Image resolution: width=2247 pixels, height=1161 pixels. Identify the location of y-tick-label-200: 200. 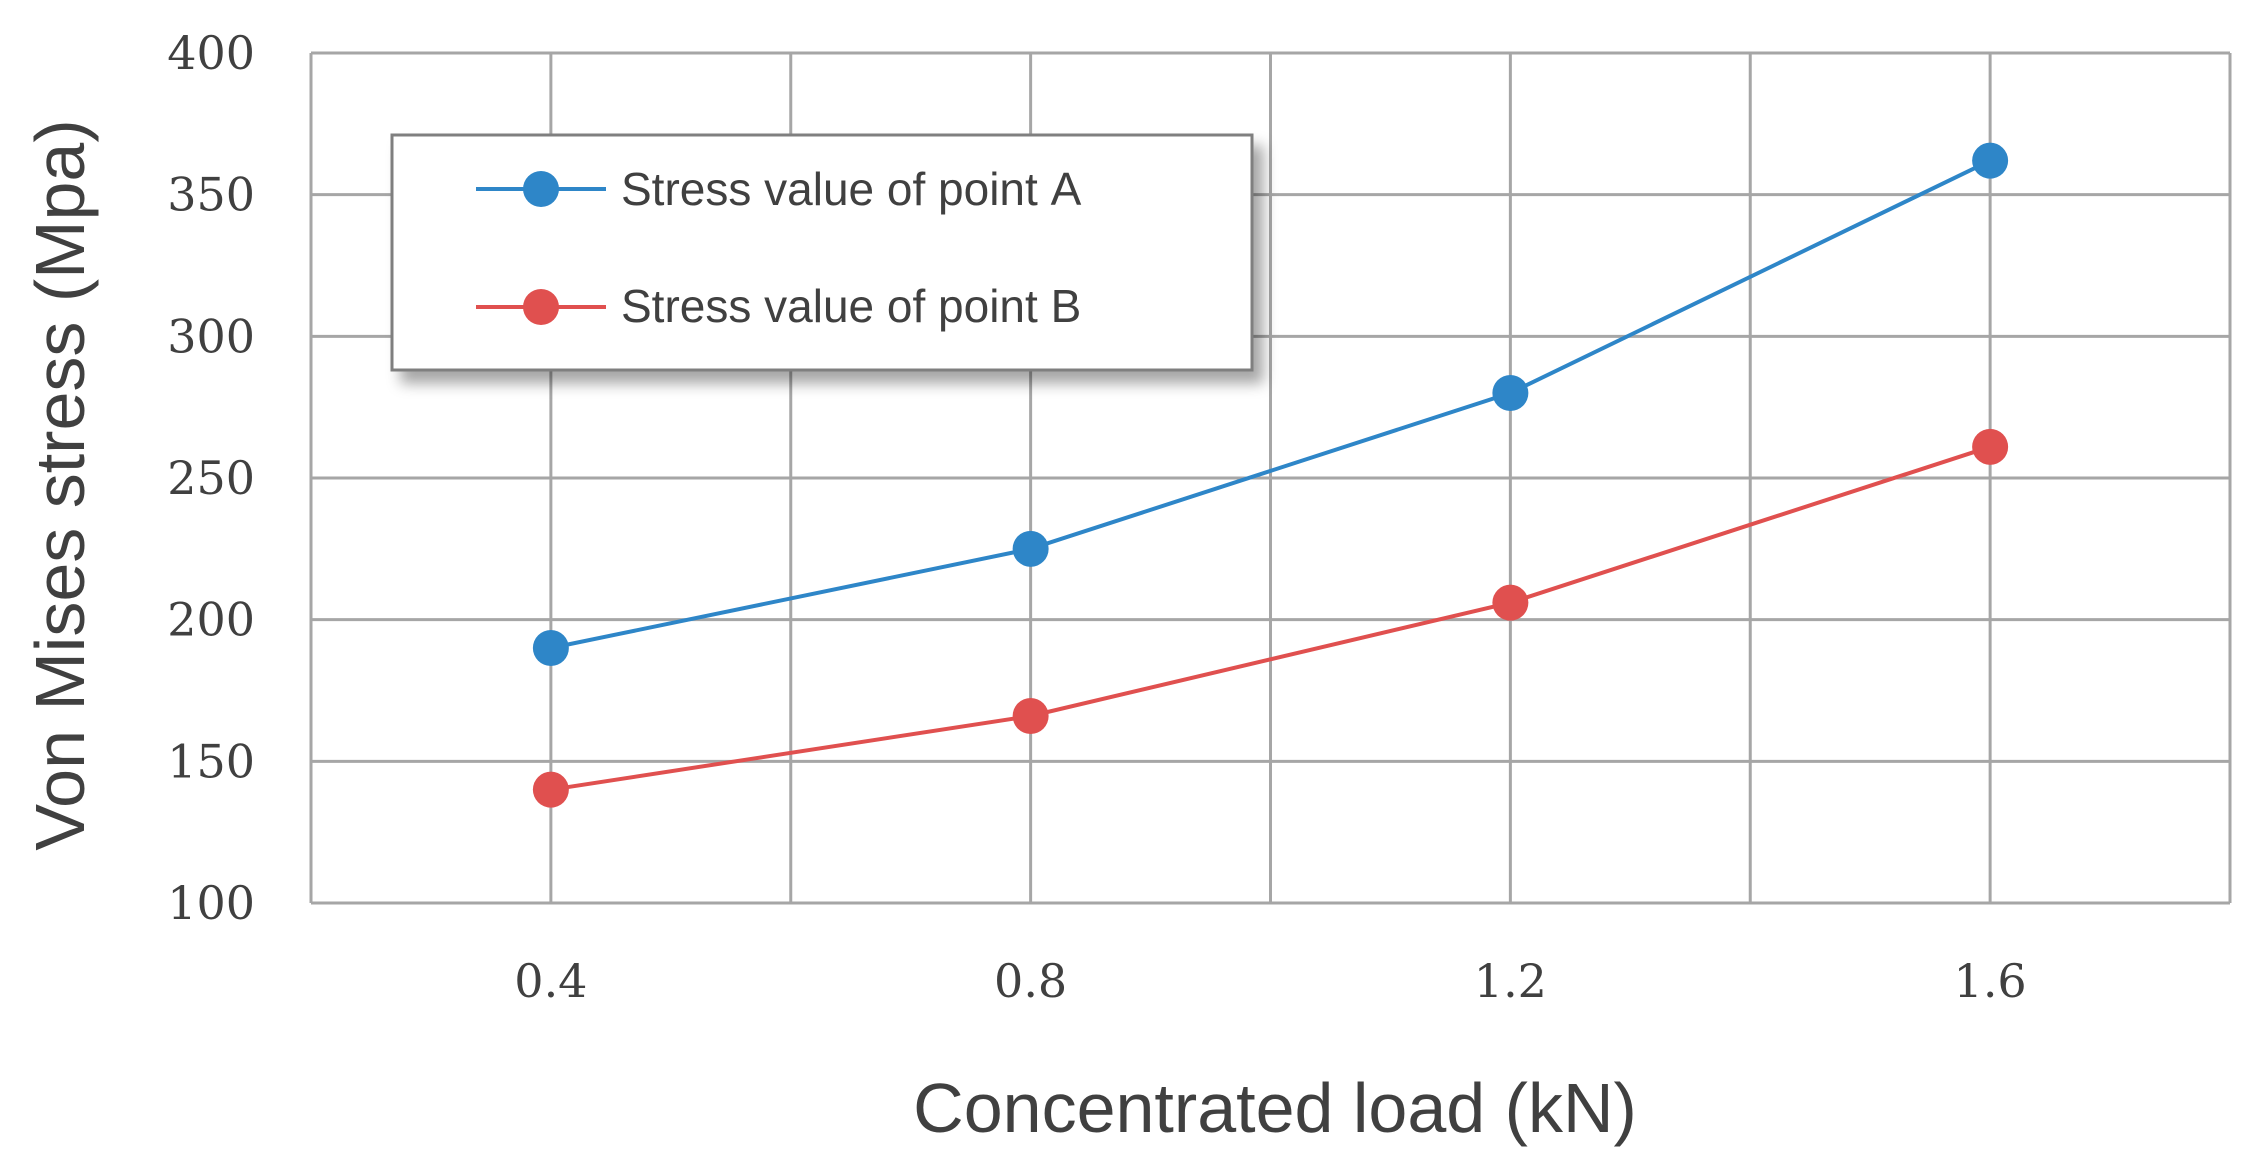
(211, 620).